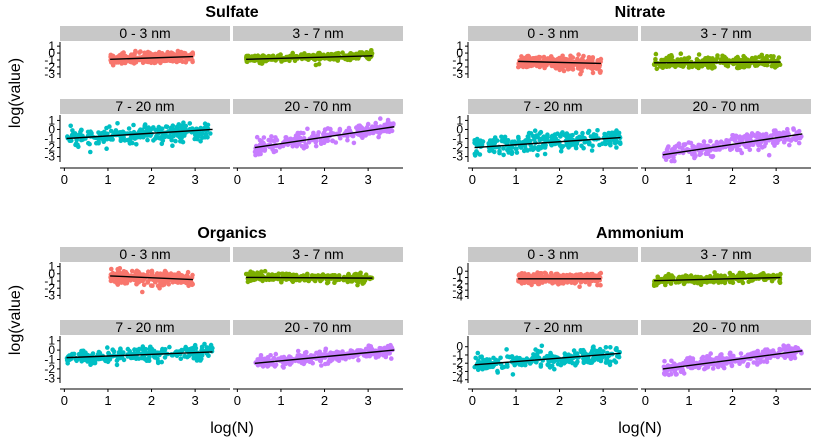 This screenshot has width=818, height=445. Describe the element at coordinates (15, 320) in the screenshot. I see `y-axis-label-bottom: log(value)` at that location.